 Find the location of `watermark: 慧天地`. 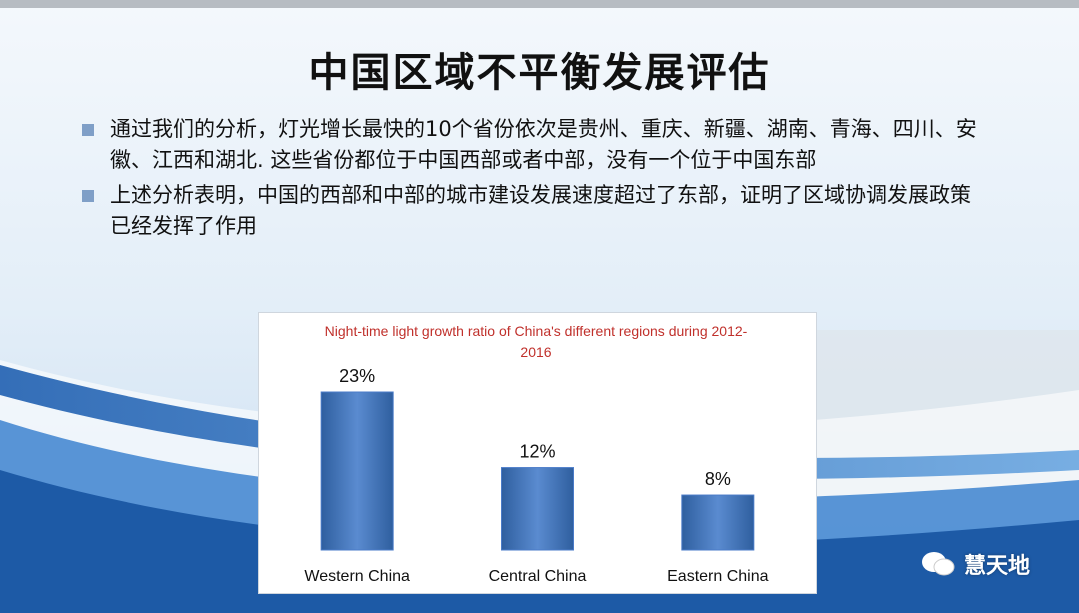

watermark: 慧天地 is located at coordinates (975, 564).